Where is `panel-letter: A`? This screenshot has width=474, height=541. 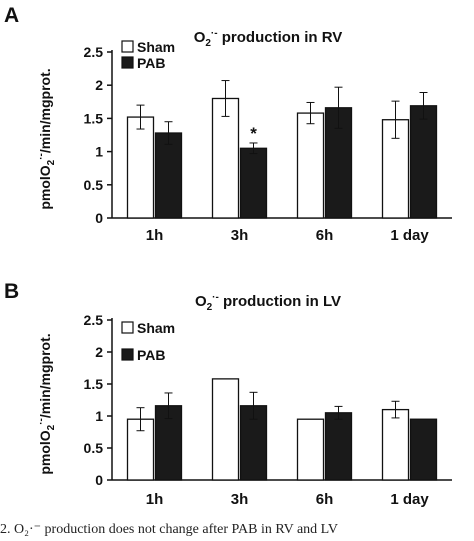
panel-letter: A is located at coordinates (11, 15).